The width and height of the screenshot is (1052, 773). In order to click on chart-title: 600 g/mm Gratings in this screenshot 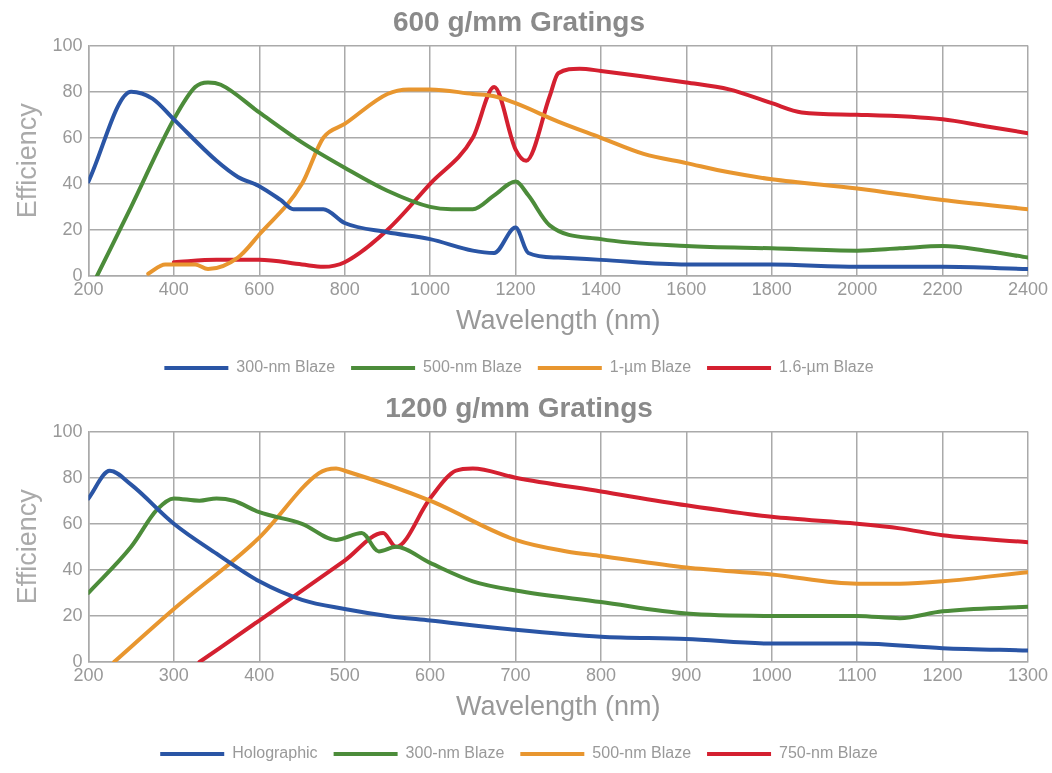, I will do `click(519, 21)`.